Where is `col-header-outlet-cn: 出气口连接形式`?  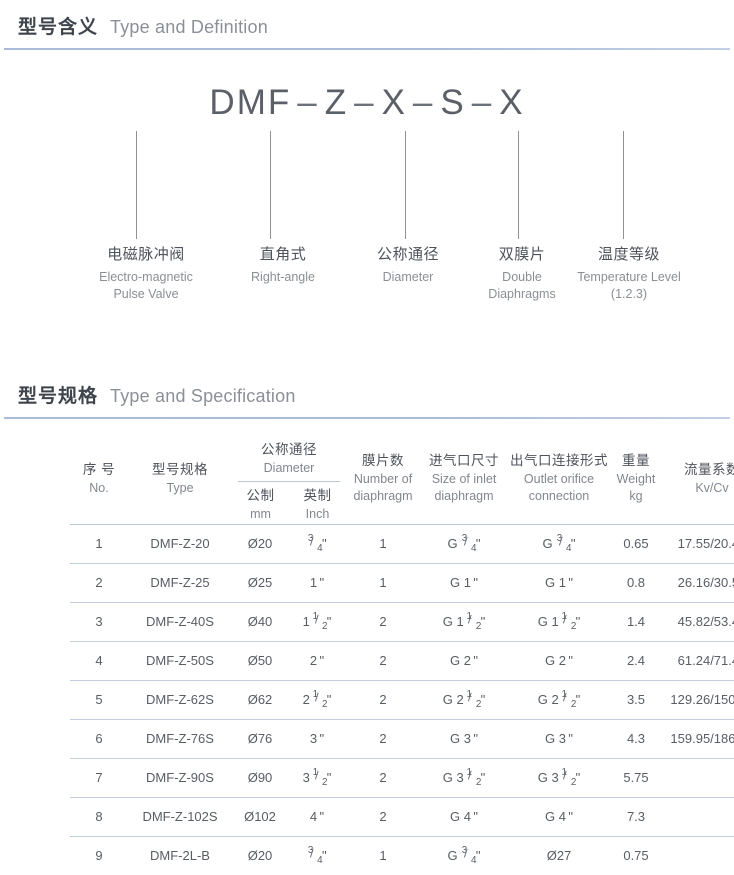 col-header-outlet-cn: 出气口连接形式 is located at coordinates (559, 460).